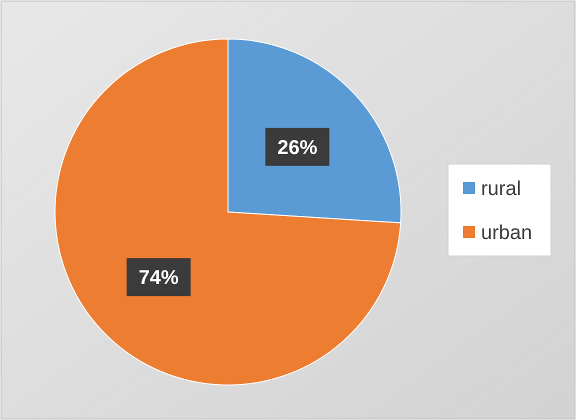 The width and height of the screenshot is (576, 420). What do you see at coordinates (506, 233) in the screenshot?
I see `slice-label: urban` at bounding box center [506, 233].